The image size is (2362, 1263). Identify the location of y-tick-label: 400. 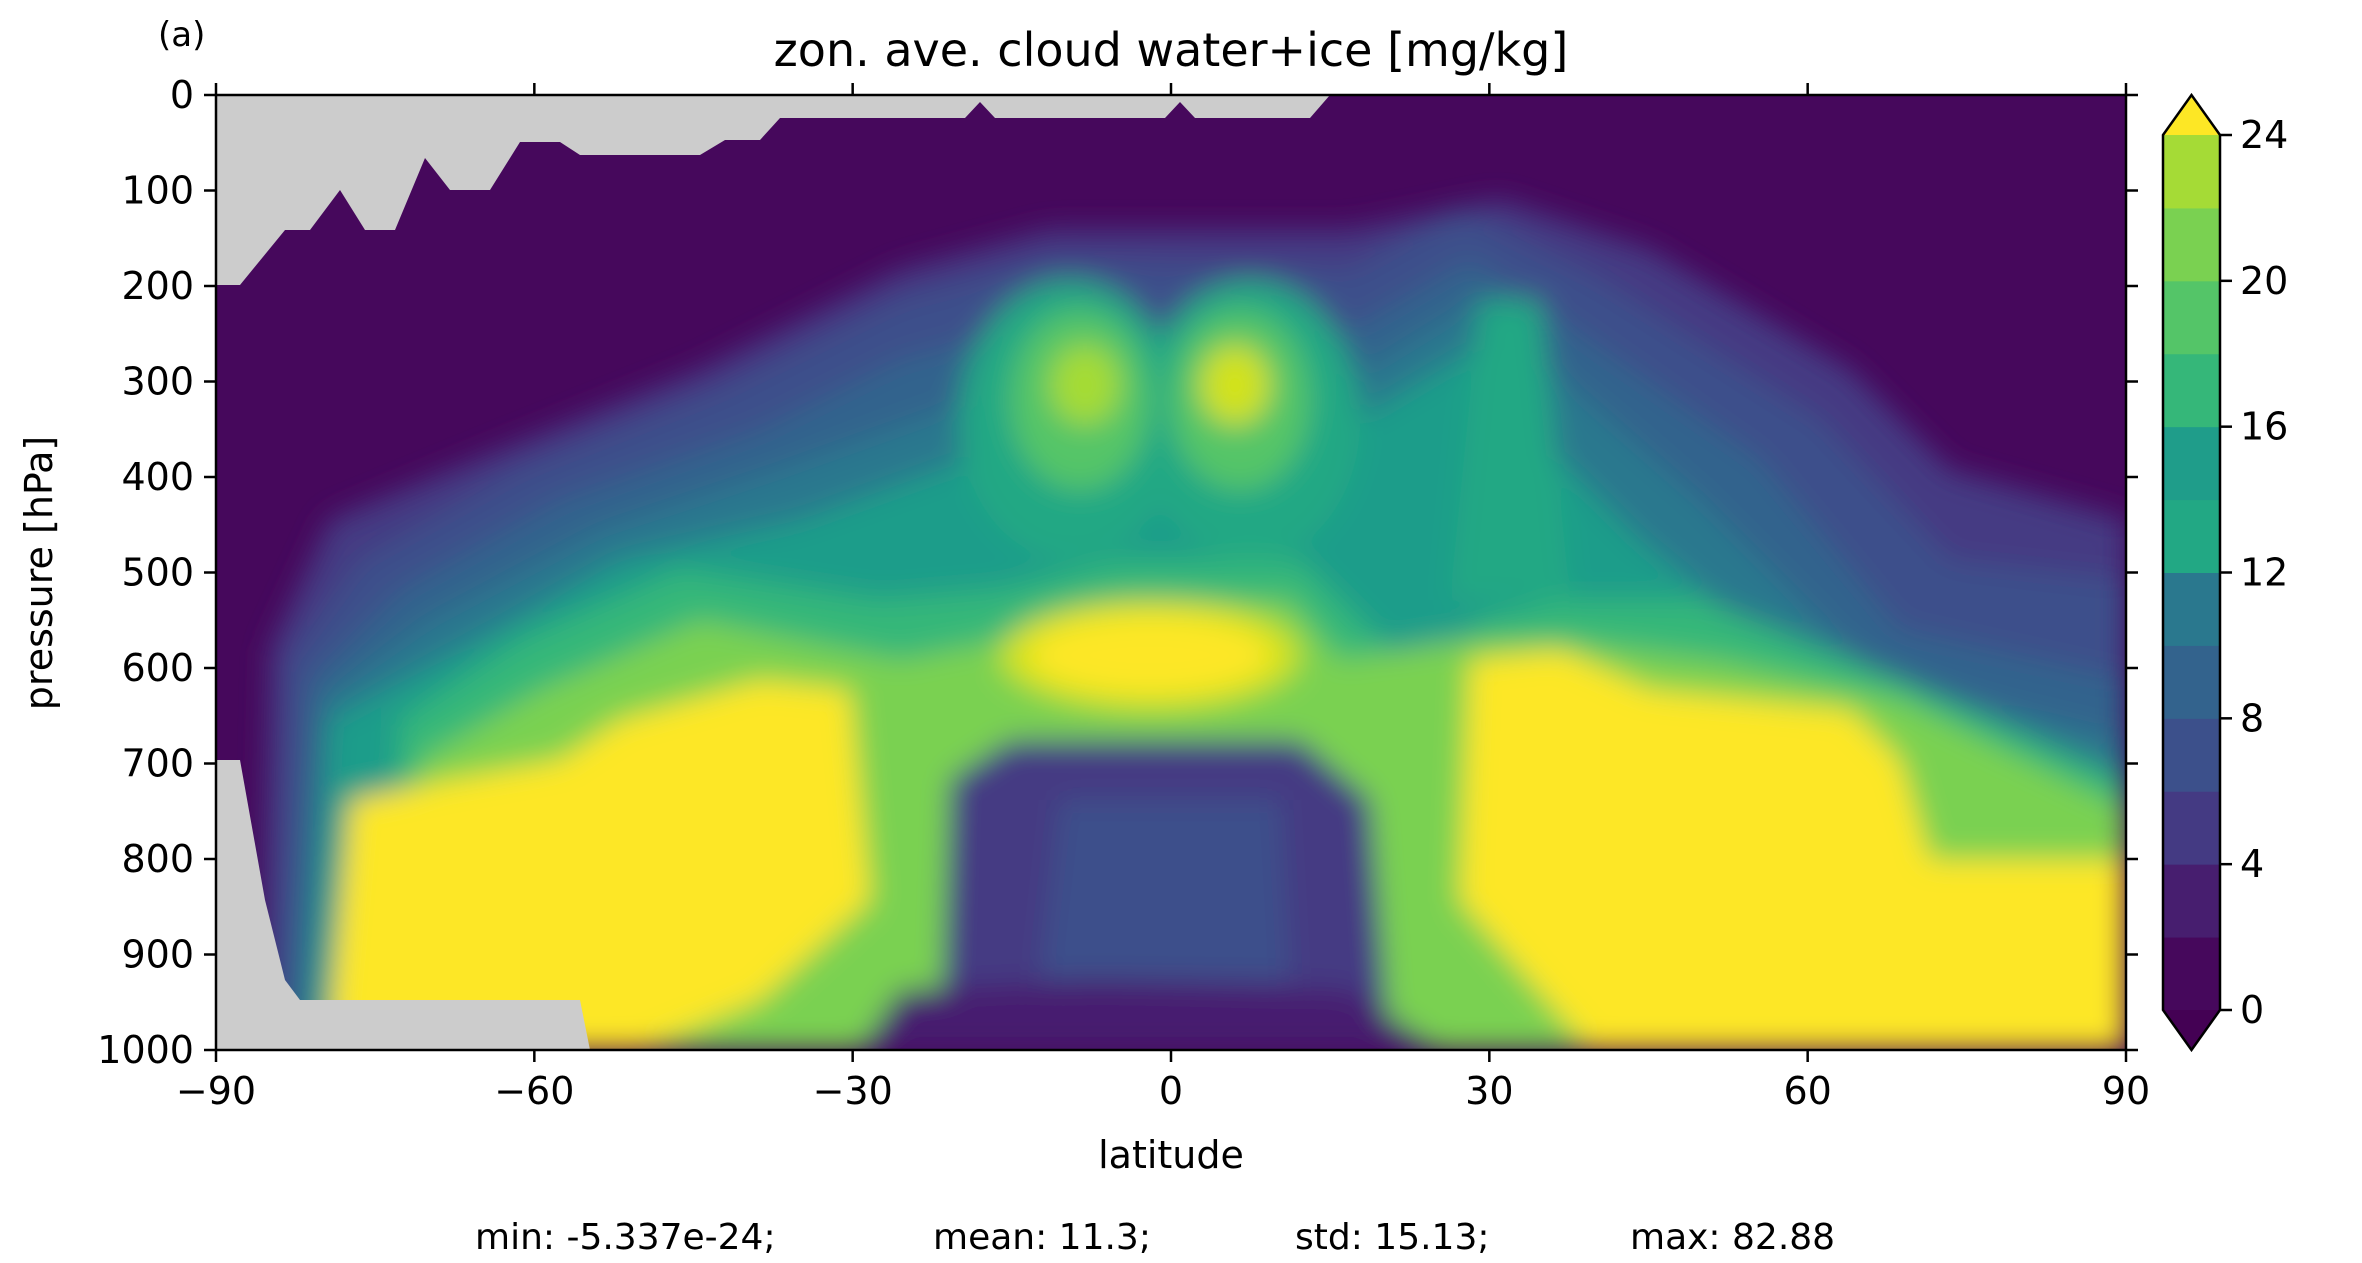
(157, 477).